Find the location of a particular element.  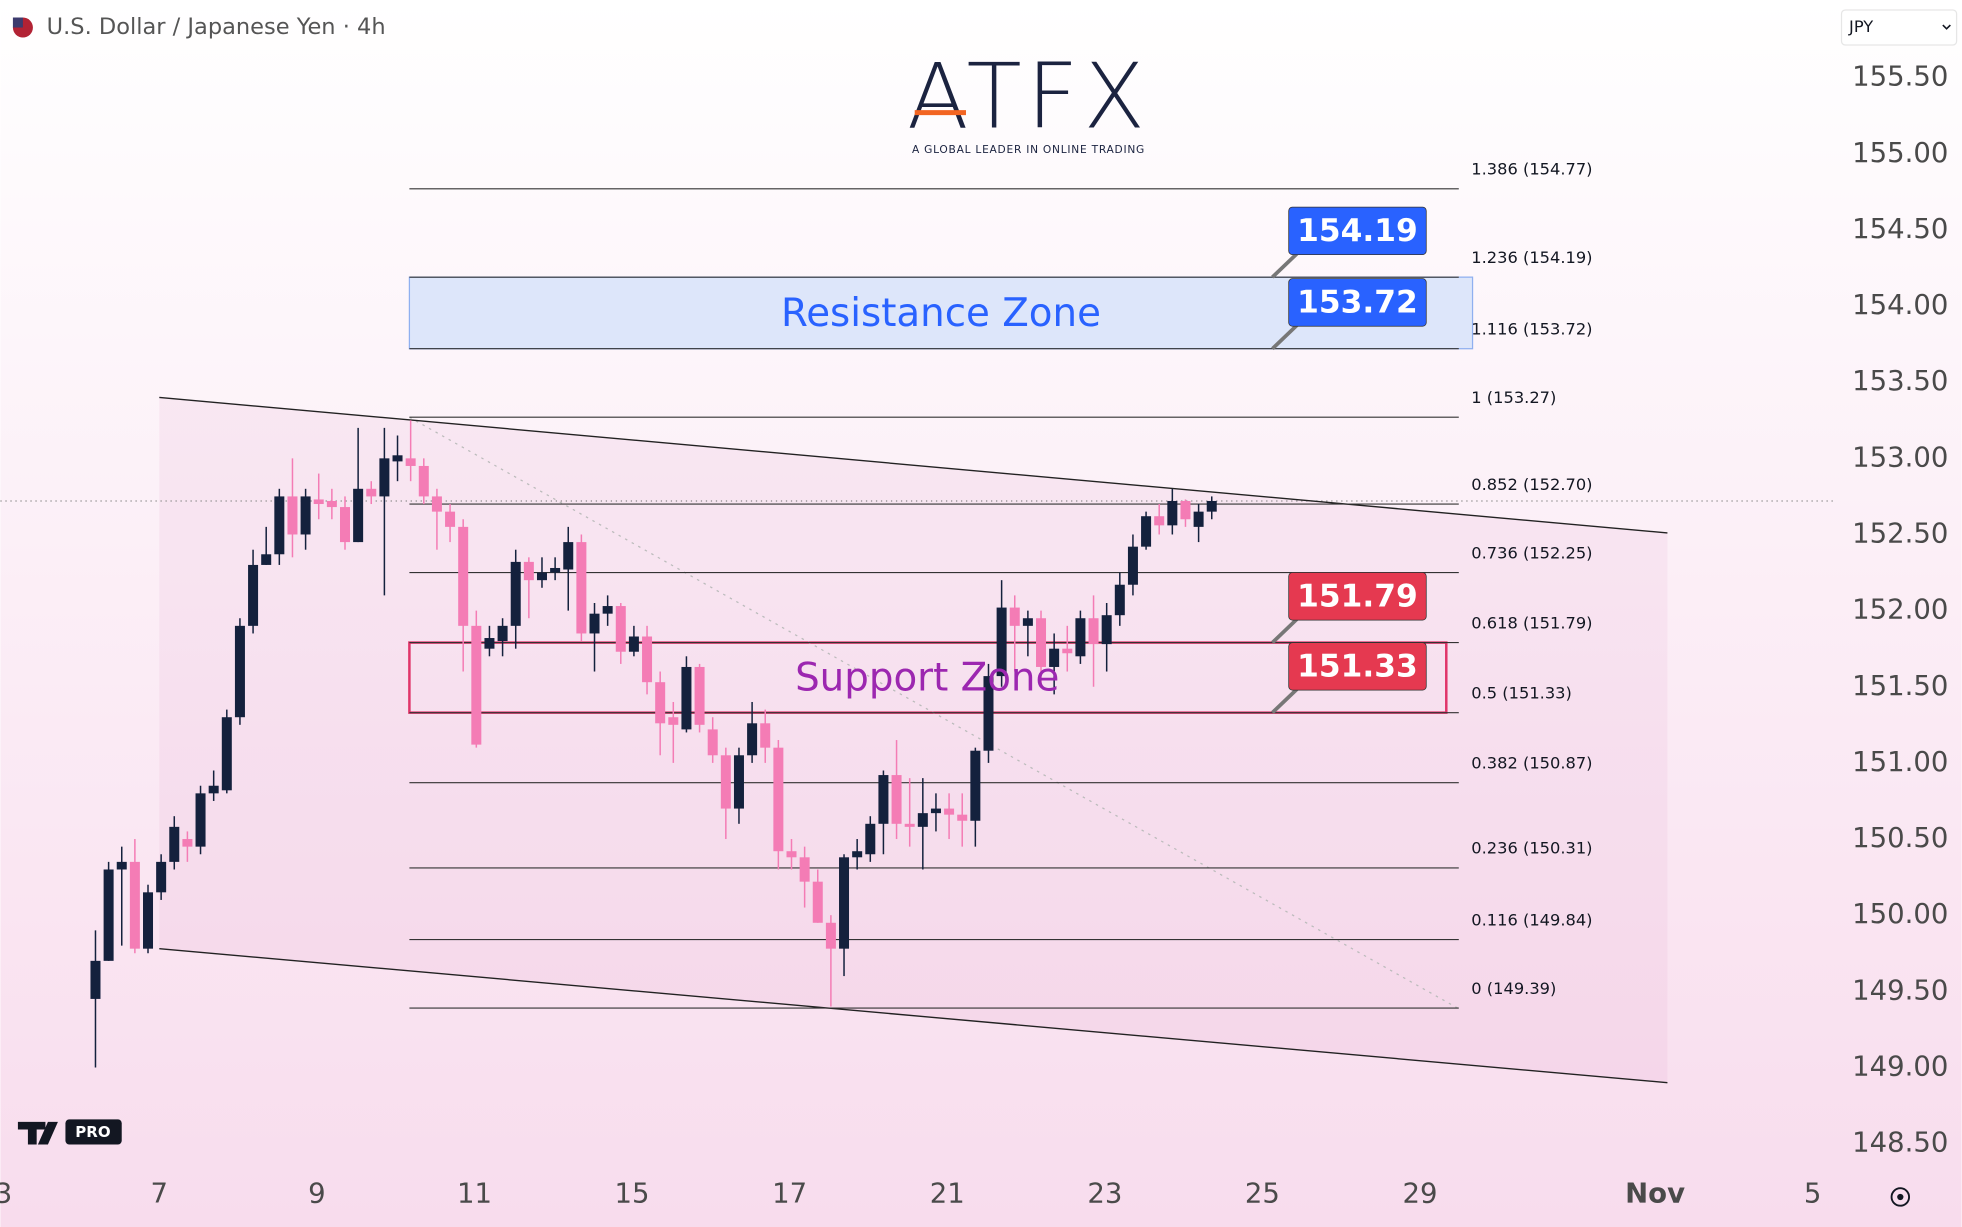

x-tick-label: 17 is located at coordinates (789, 1193).